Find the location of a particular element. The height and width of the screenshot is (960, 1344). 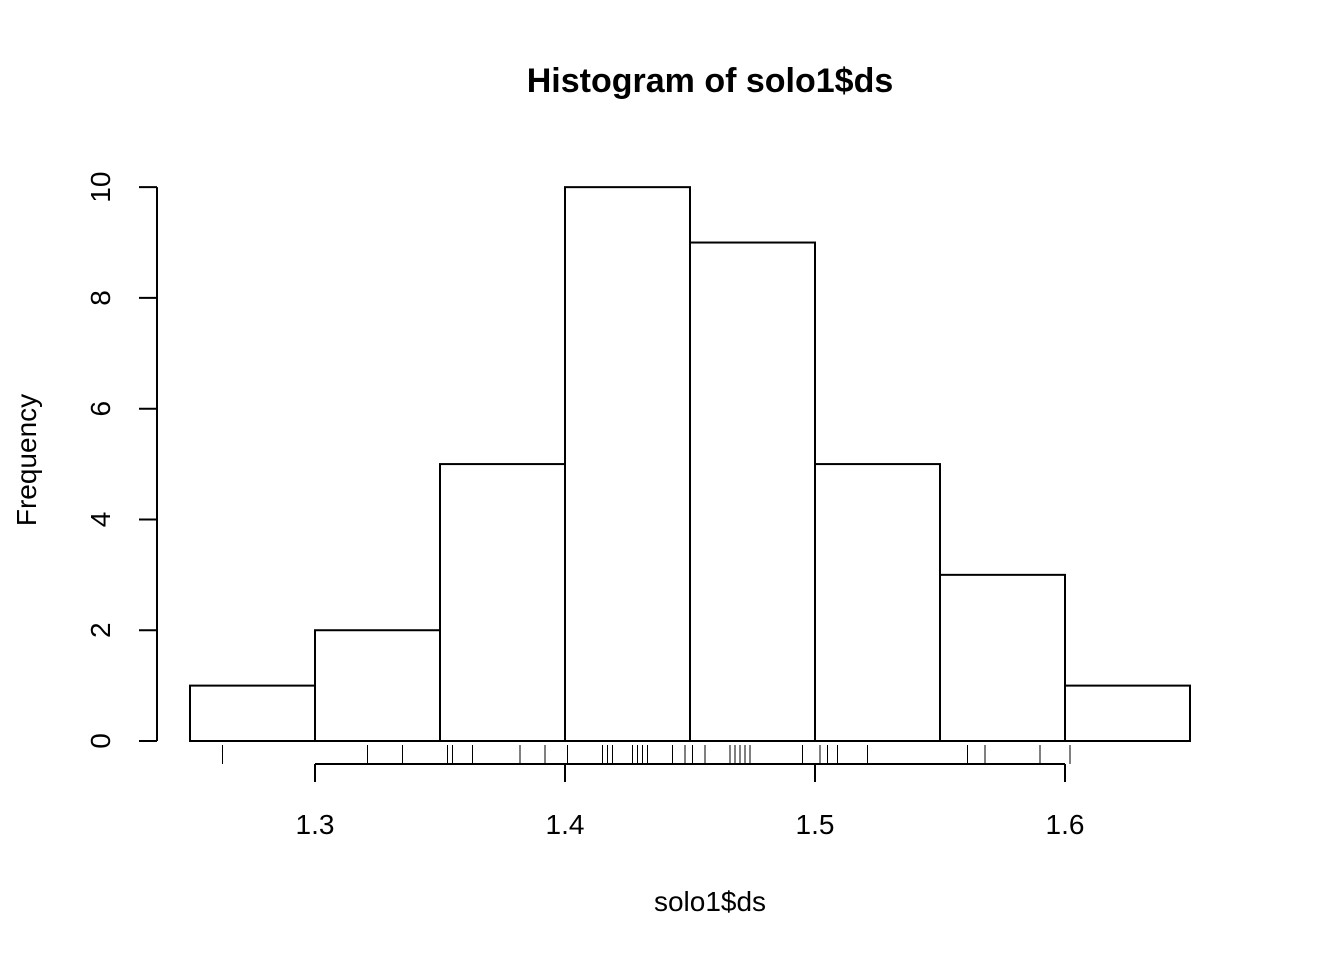

y-tick-label-1: 2 is located at coordinates (100, 630).